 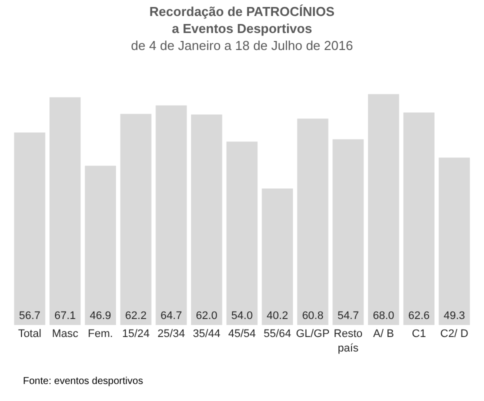 I want to click on x-tick-label: C2/ D, so click(x=454, y=334).